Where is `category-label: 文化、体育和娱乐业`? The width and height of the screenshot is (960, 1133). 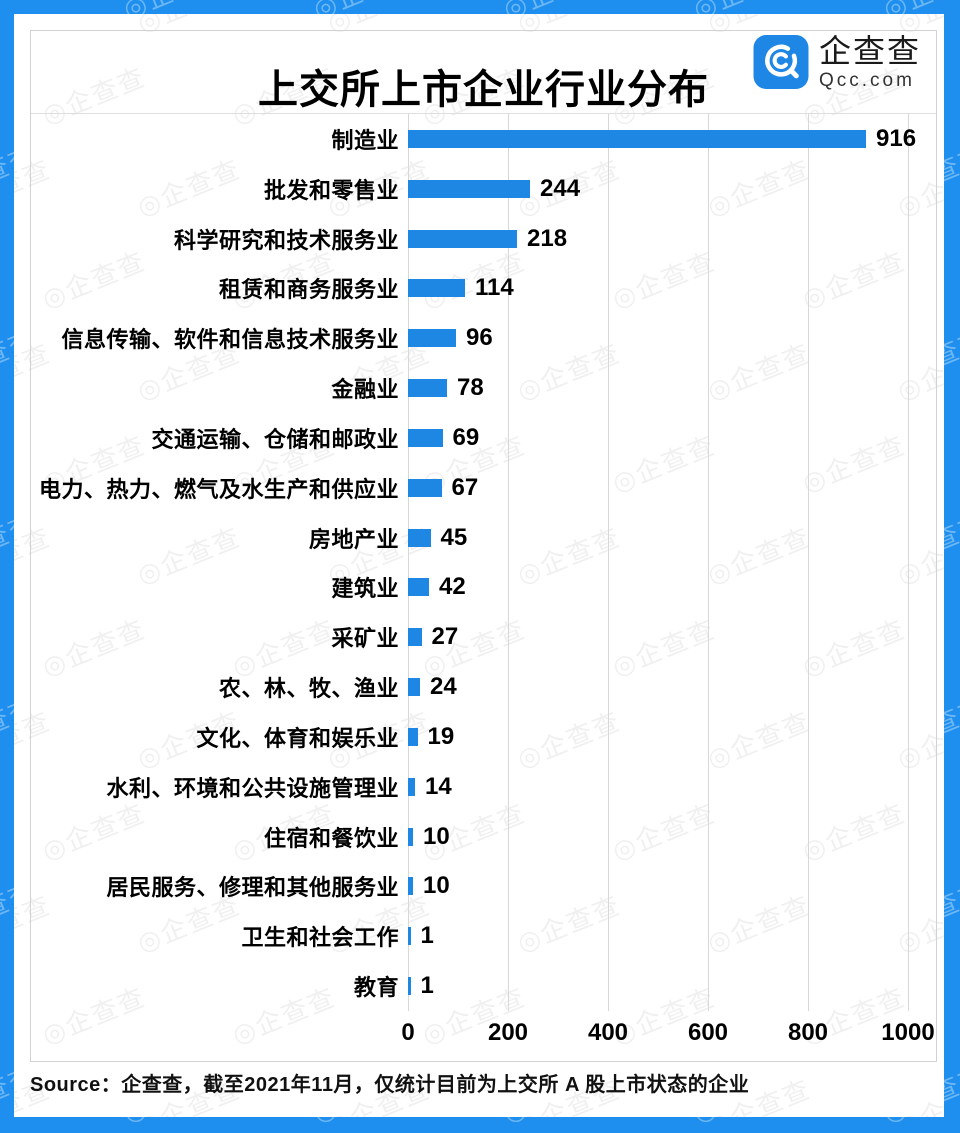 category-label: 文化、体育和娱乐业 is located at coordinates (297, 738).